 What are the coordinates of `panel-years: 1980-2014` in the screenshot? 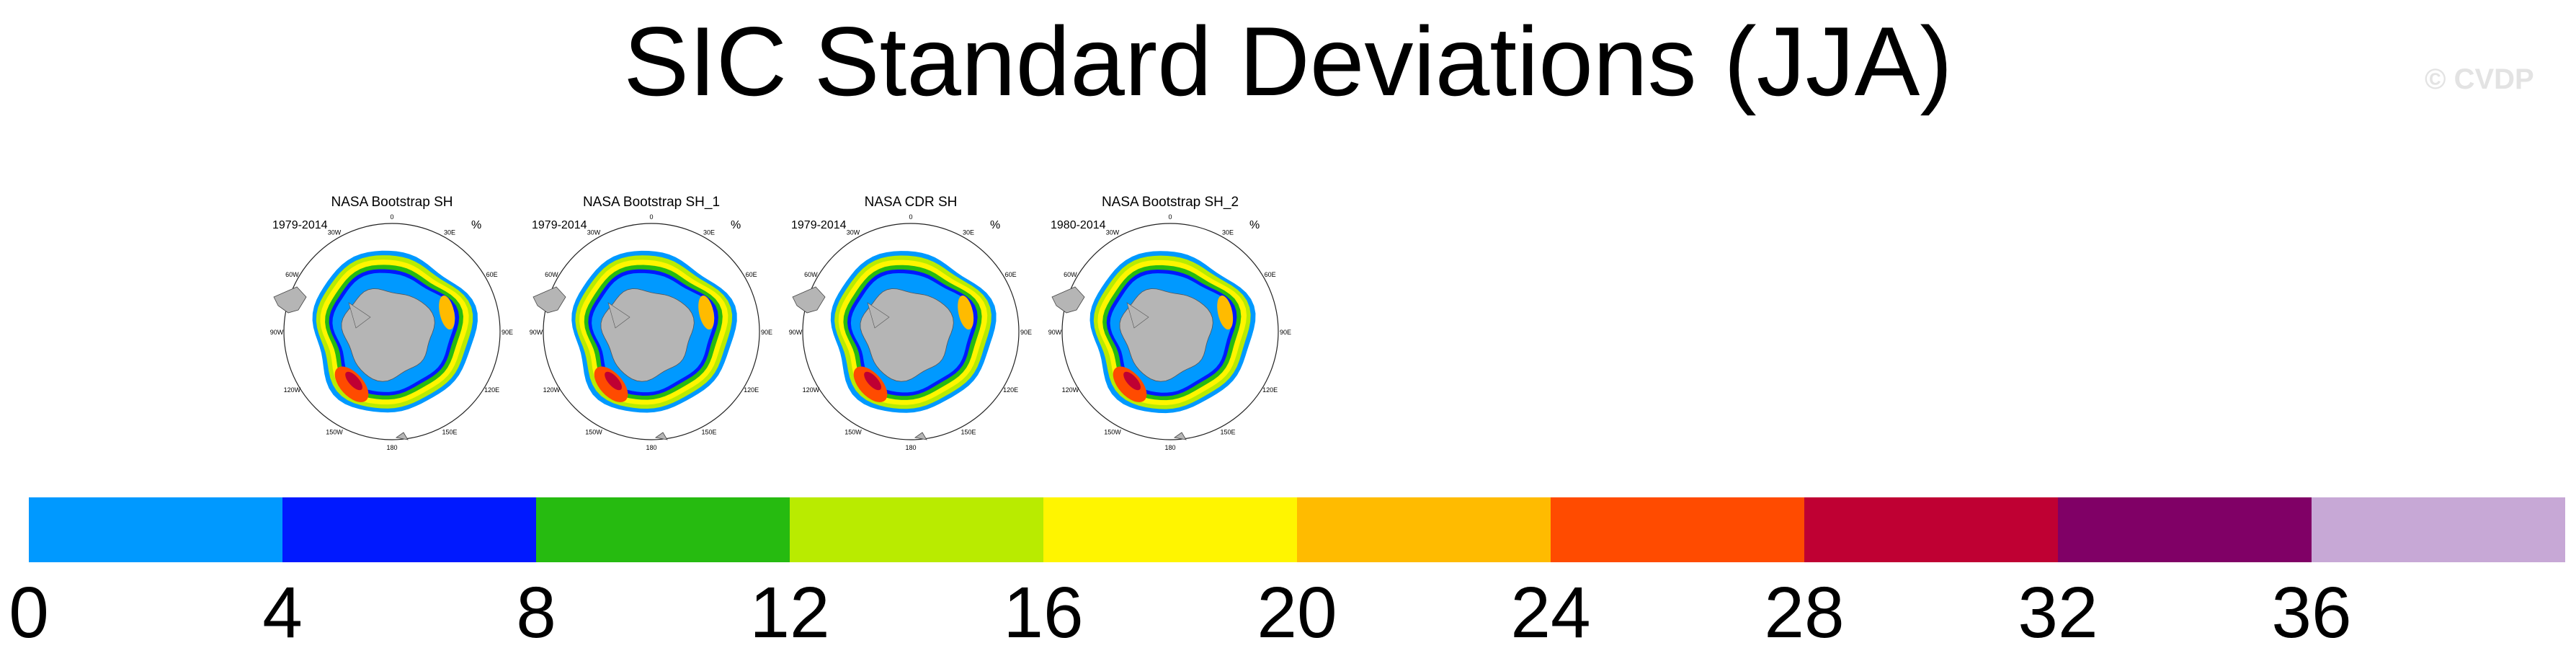 It's located at (1078, 225).